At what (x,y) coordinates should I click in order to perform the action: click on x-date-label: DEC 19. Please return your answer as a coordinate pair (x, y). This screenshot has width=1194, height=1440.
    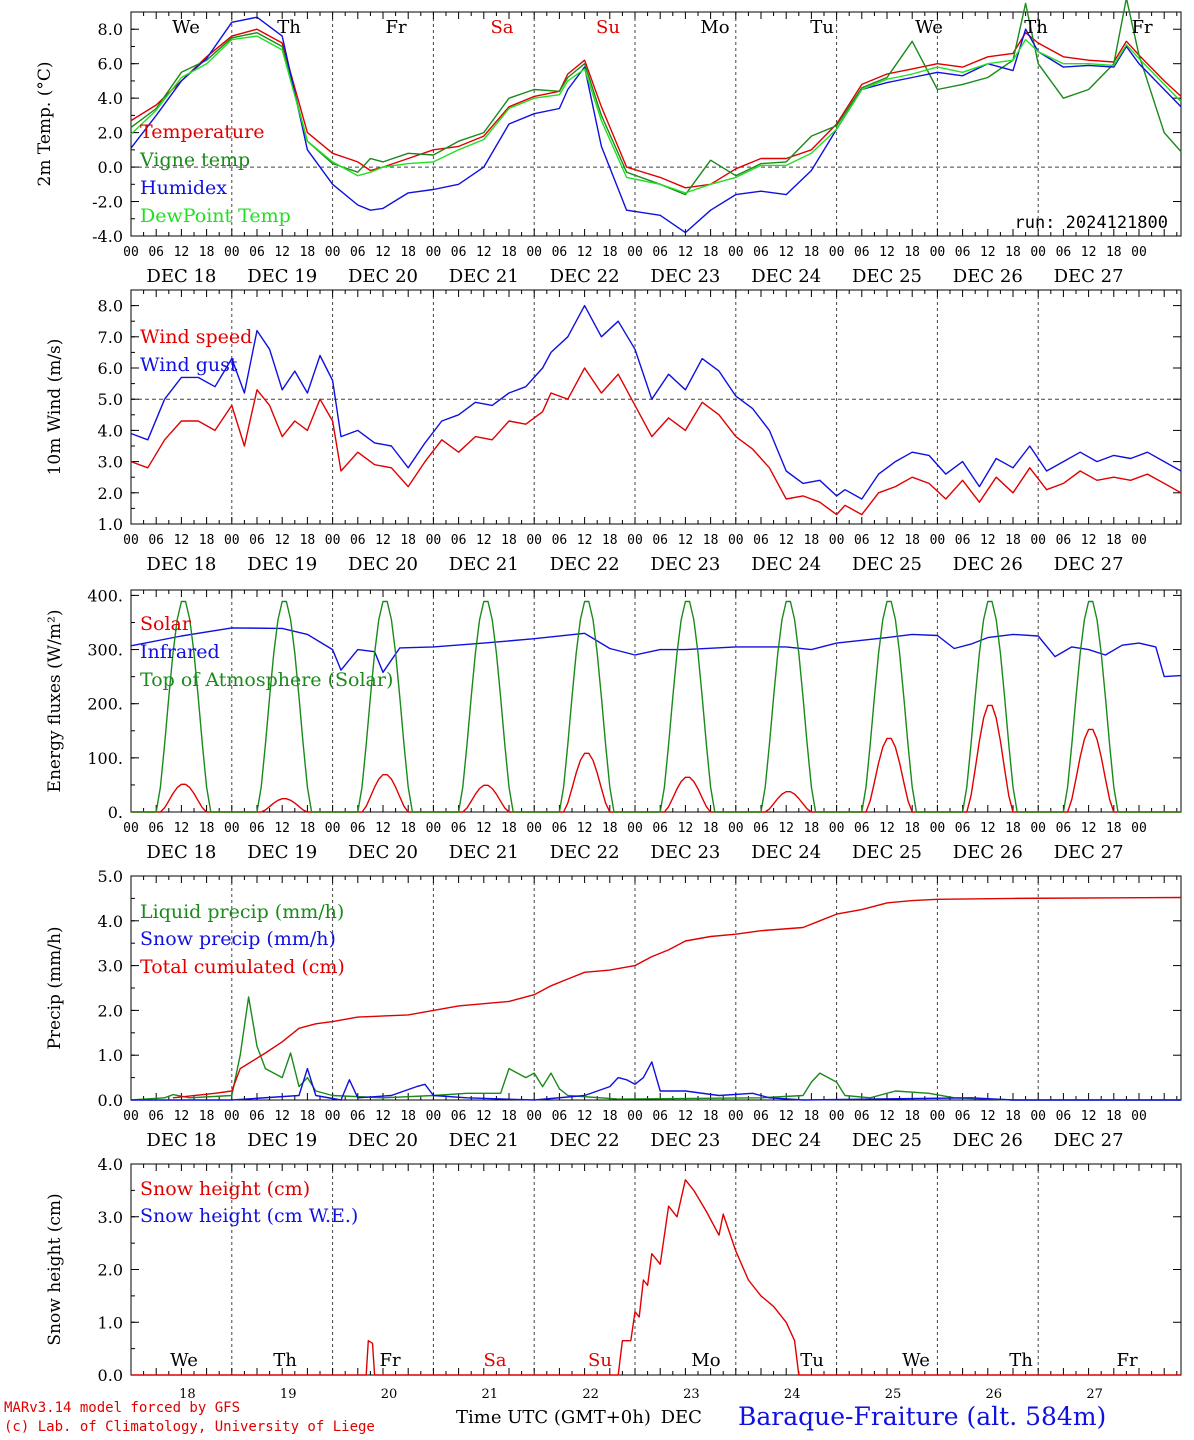
    Looking at the image, I should click on (282, 852).